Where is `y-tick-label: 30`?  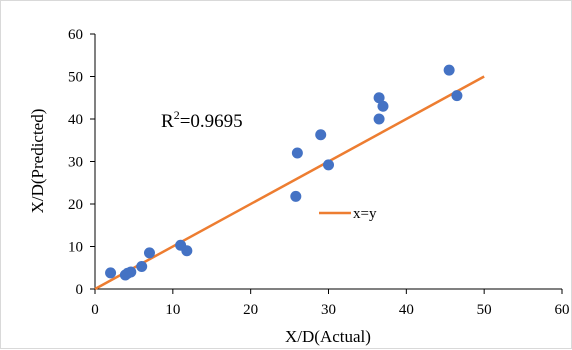
y-tick-label: 30 is located at coordinates (75, 163).